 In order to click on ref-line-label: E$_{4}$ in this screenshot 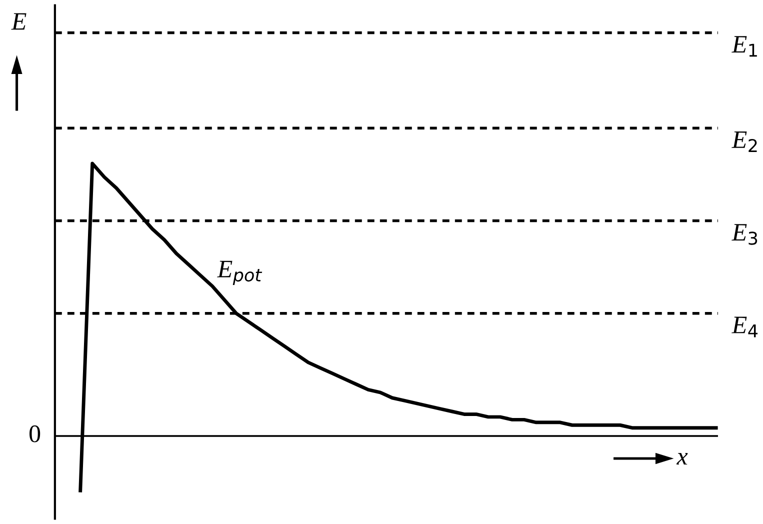, I will do `click(745, 327)`.